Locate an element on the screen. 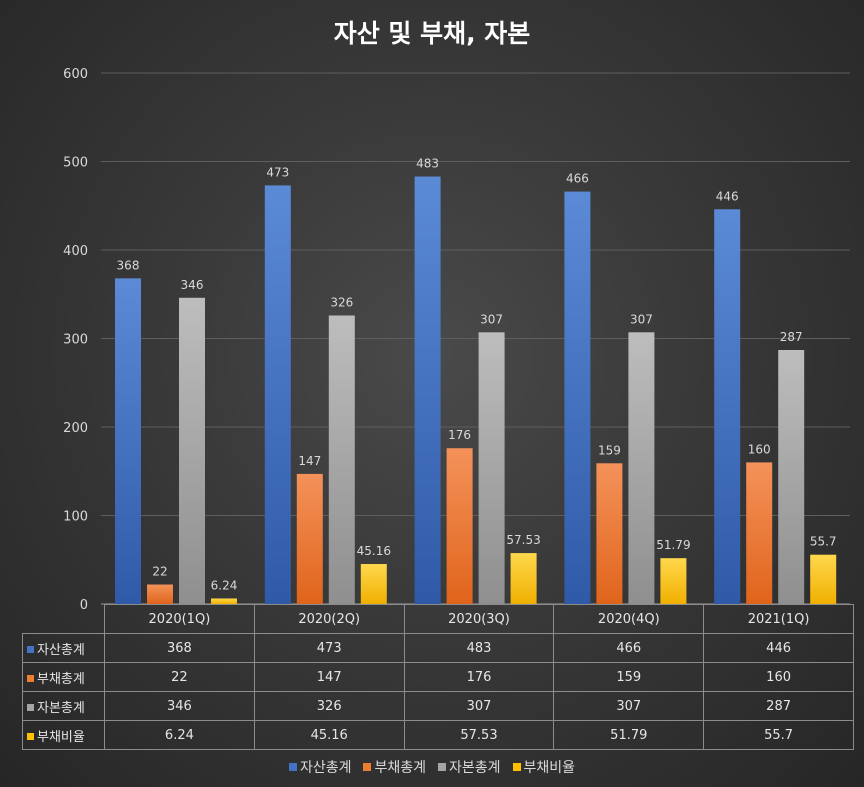  legend-label: 부채비율 is located at coordinates (549, 768).